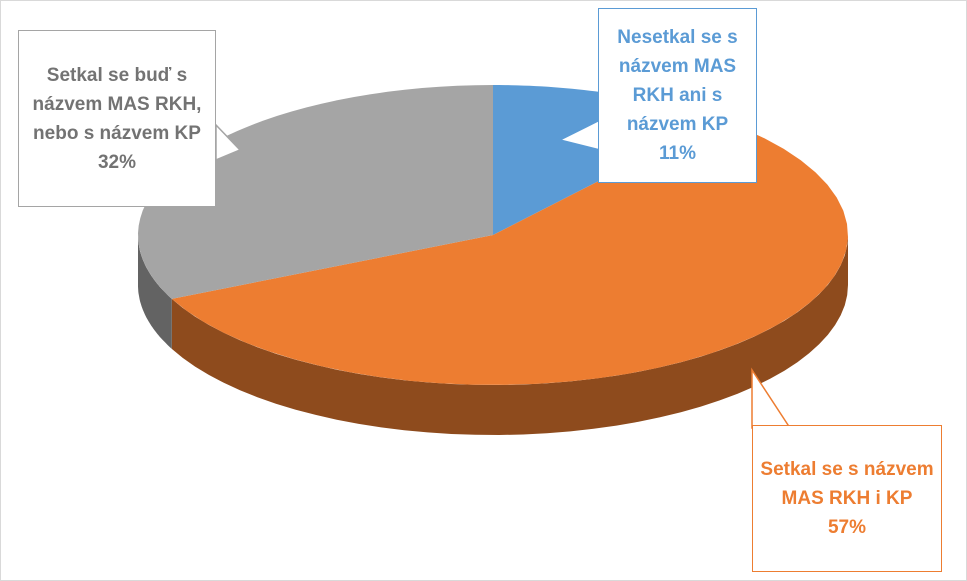 The height and width of the screenshot is (581, 967). I want to click on value-label: 57%, so click(847, 527).